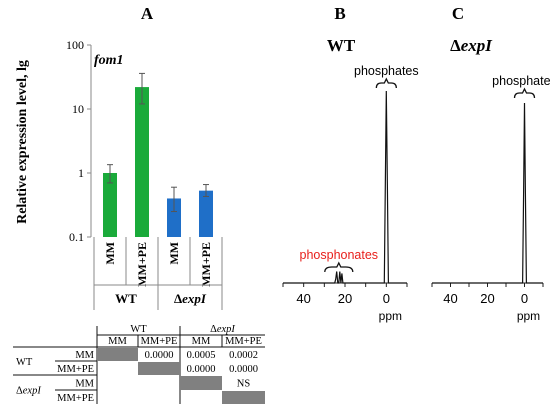 The height and width of the screenshot is (416, 550). Describe the element at coordinates (339, 13) in the screenshot. I see `panel-b-letter: B` at that location.